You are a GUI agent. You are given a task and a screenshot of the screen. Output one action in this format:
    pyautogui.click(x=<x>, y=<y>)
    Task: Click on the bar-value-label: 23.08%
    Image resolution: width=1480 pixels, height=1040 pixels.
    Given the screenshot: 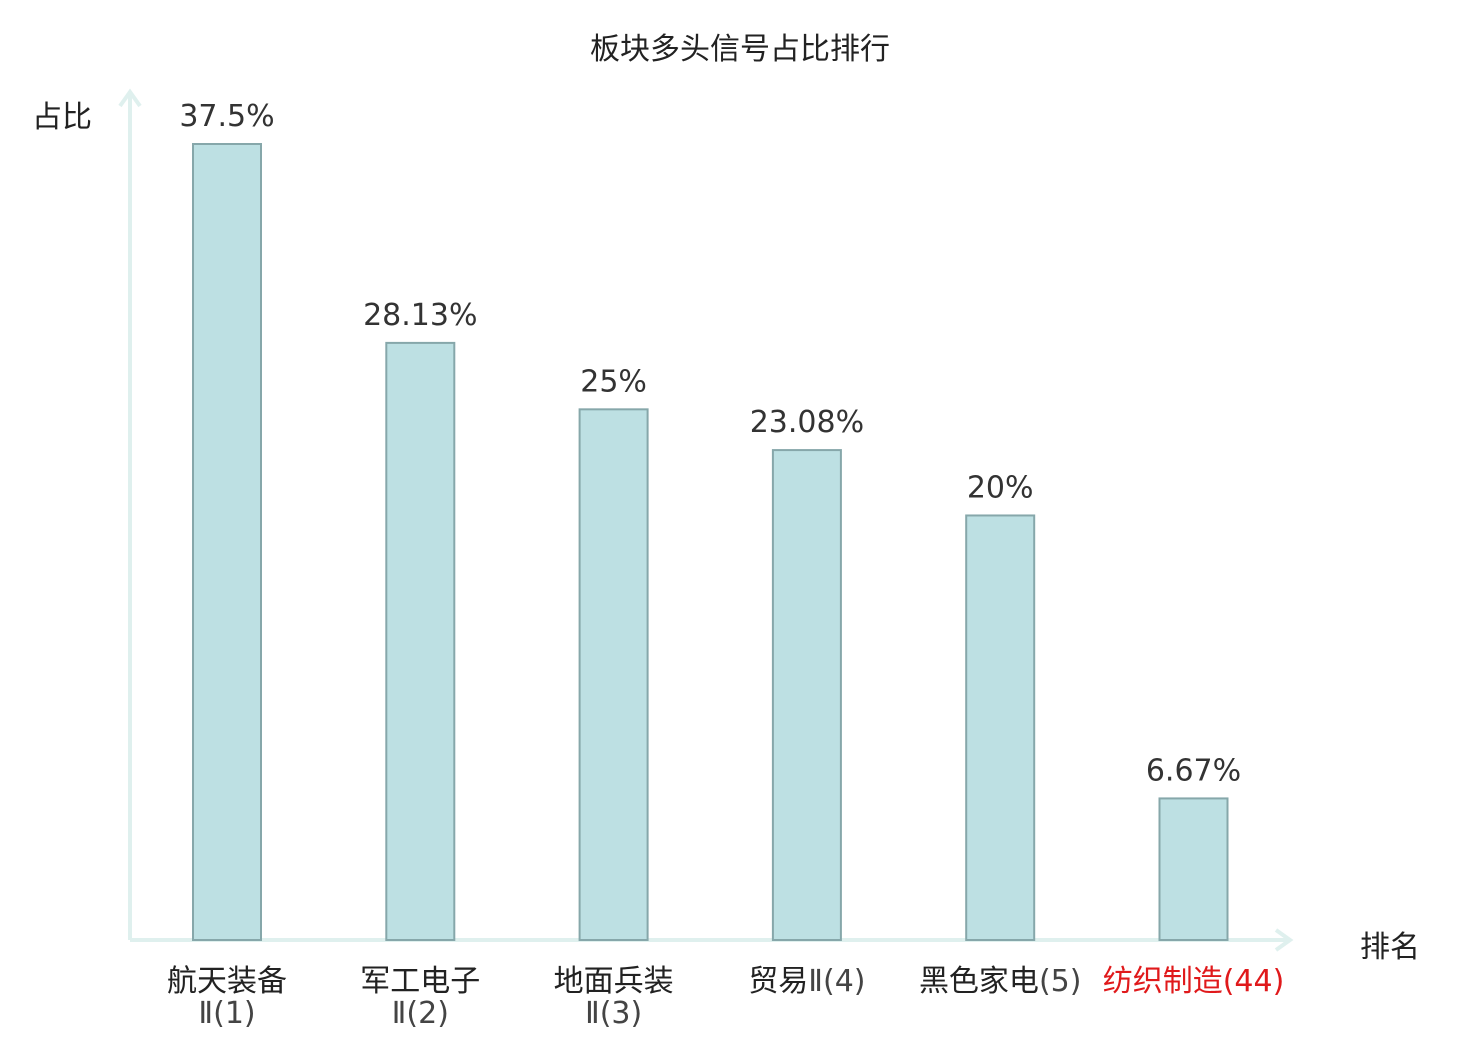 What is the action you would take?
    pyautogui.click(x=807, y=422)
    